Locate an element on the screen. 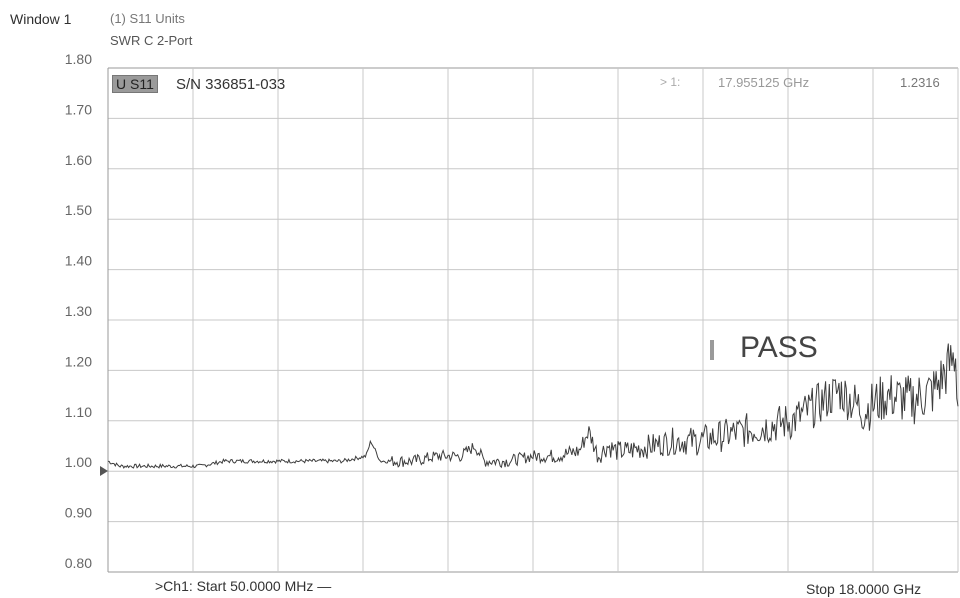  y-tick-label: 0.80 is located at coordinates (78, 563).